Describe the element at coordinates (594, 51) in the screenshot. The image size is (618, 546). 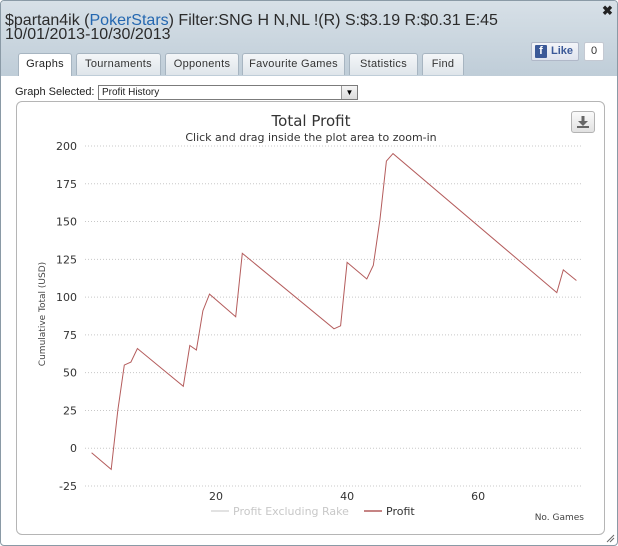
I see `facebook-like-count: 0` at that location.